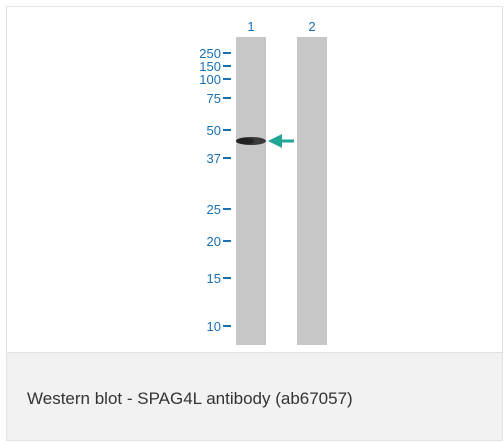 Image resolution: width=504 pixels, height=442 pixels. Describe the element at coordinates (245, 141) in the screenshot. I see `protein-band-core` at that location.